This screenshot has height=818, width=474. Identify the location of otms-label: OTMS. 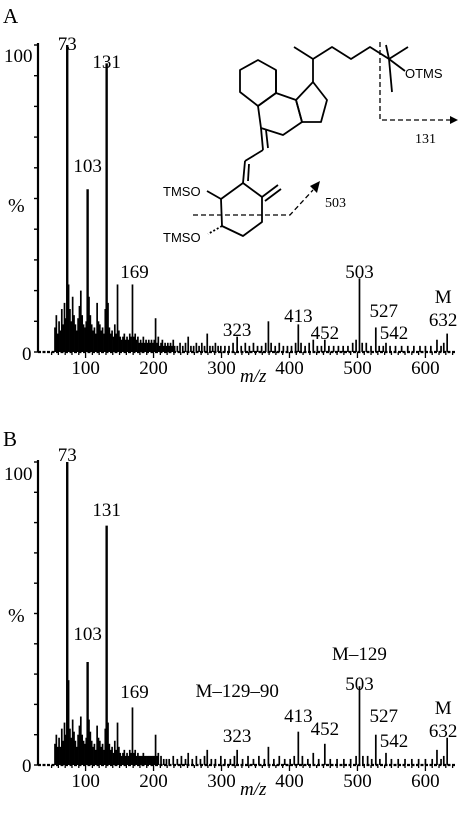
(424, 73).